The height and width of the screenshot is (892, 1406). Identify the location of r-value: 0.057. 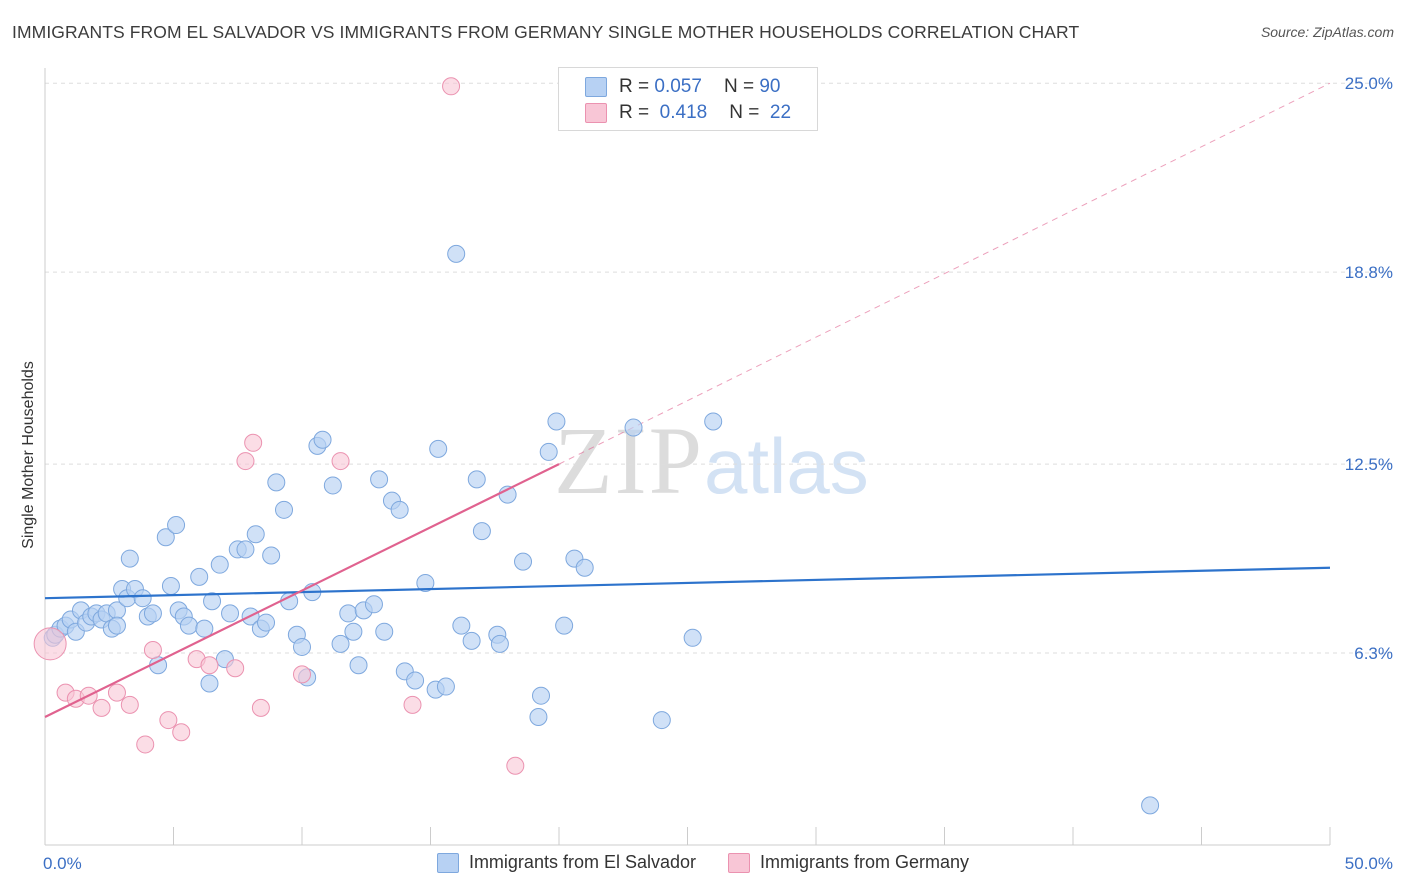
(678, 86).